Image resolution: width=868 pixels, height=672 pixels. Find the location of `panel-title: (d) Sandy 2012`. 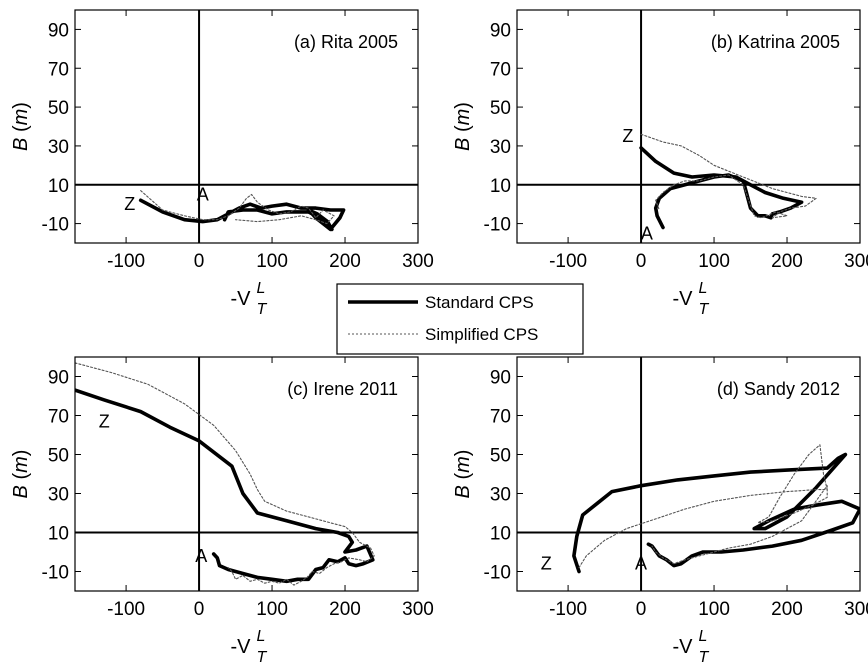

panel-title: (d) Sandy 2012 is located at coordinates (778, 389).